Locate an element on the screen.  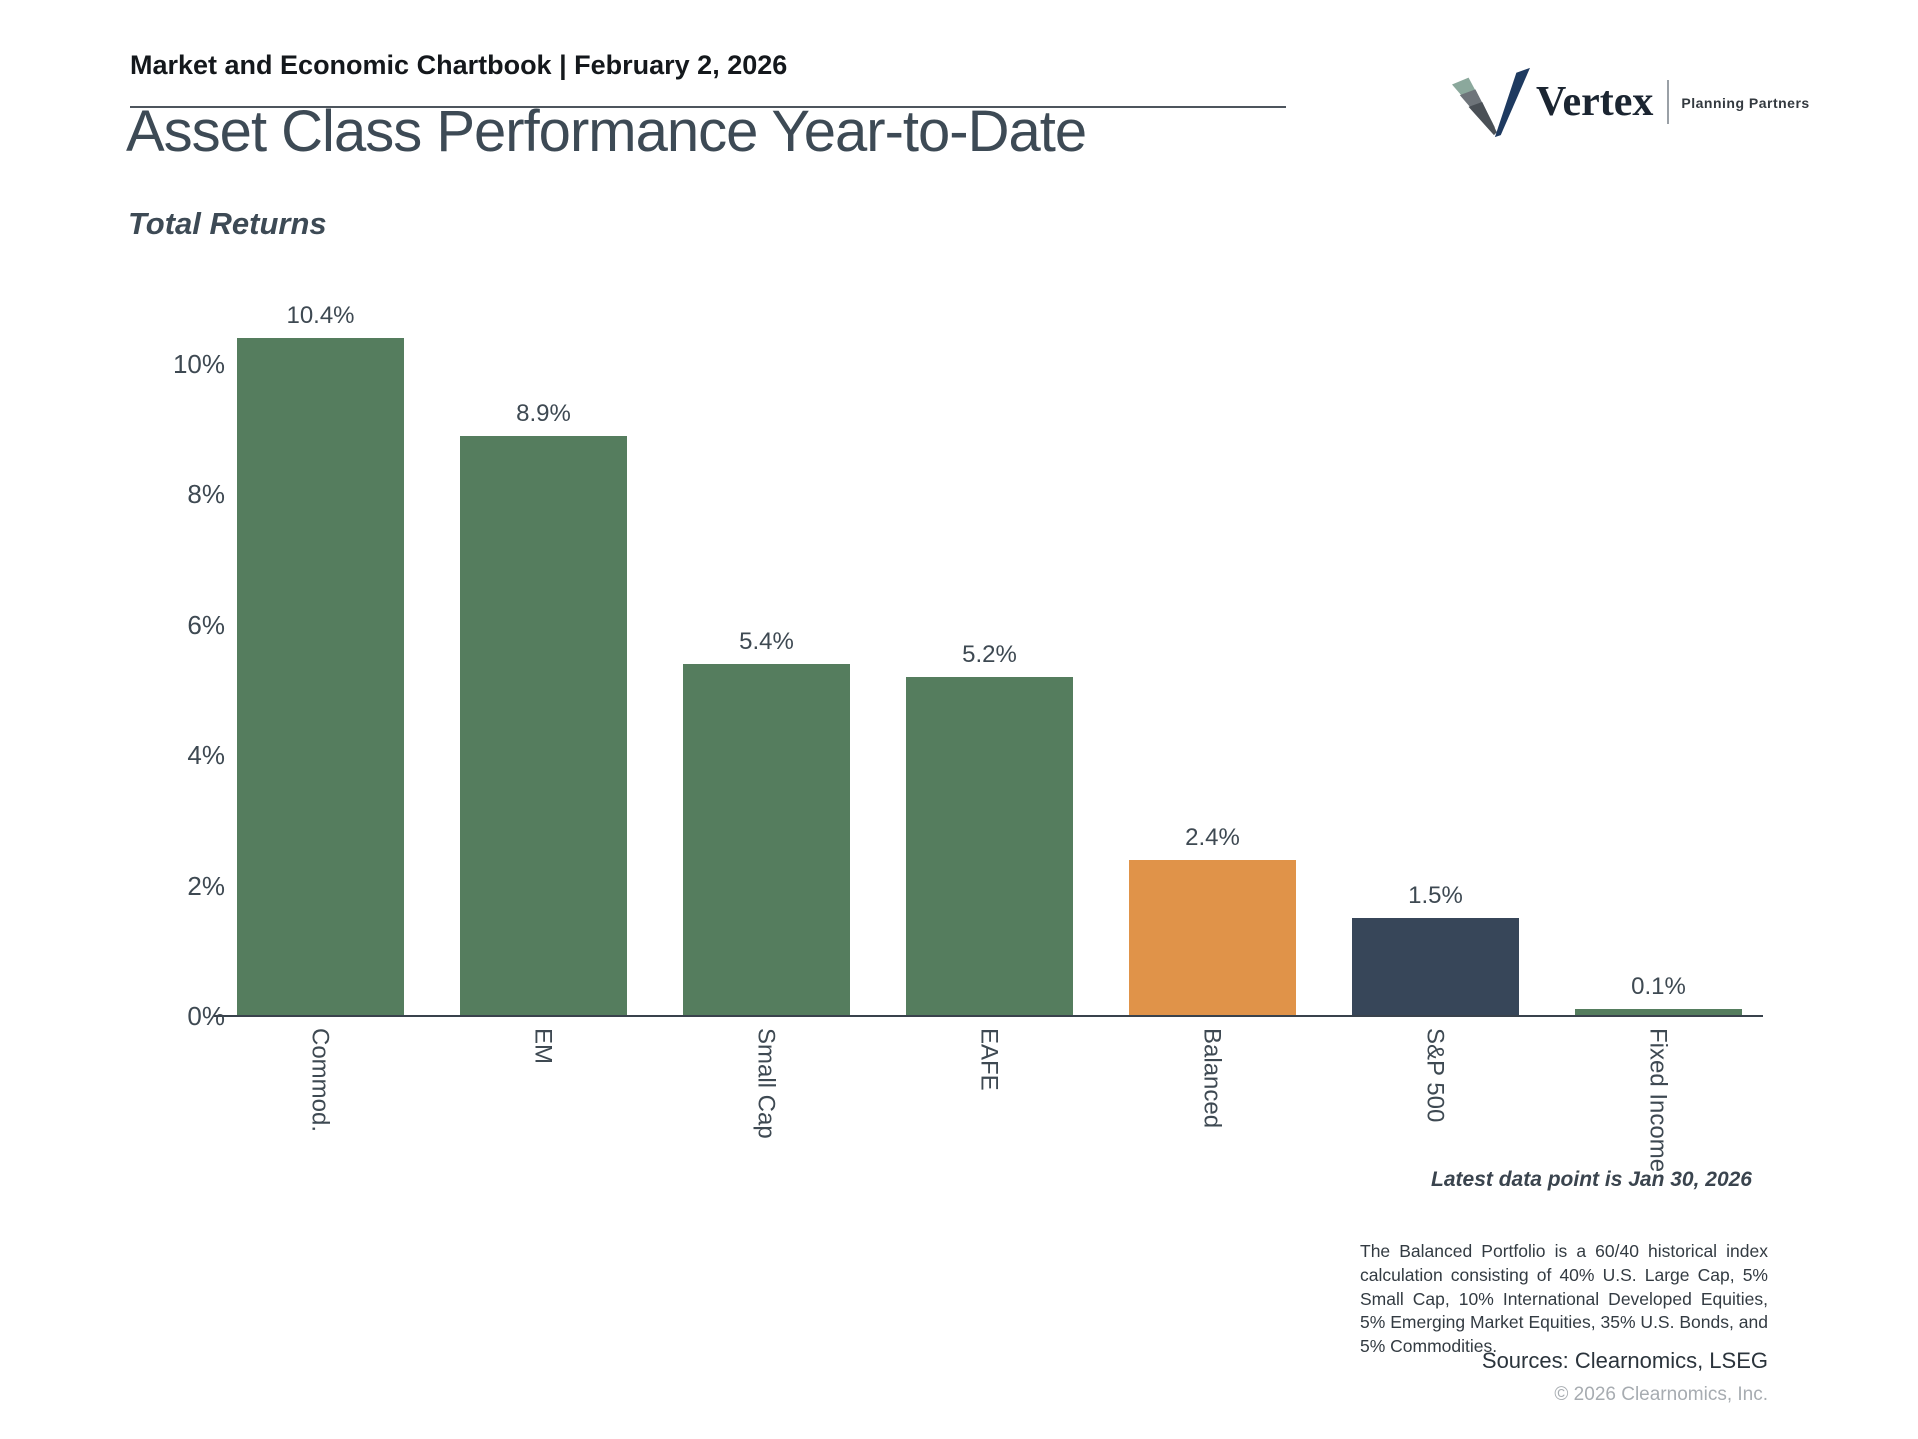
logo-divider is located at coordinates (1668, 102).